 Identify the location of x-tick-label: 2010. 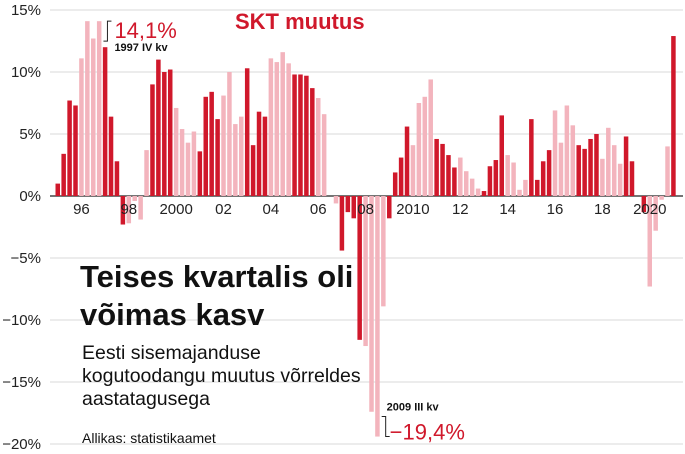
(412, 209).